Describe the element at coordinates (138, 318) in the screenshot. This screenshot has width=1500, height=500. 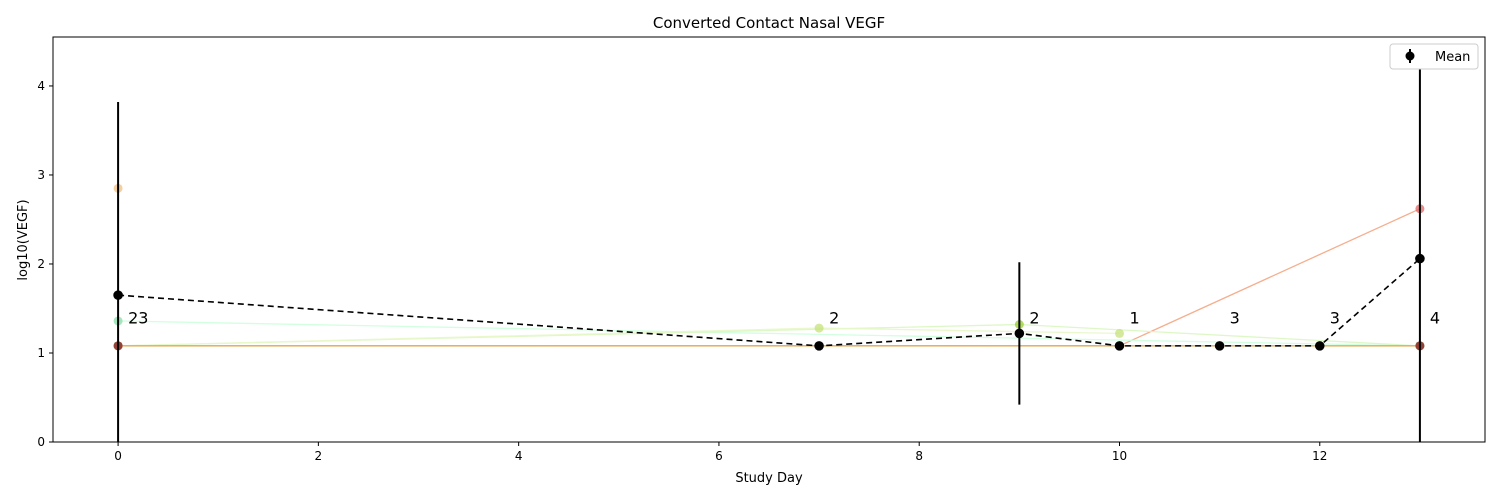
I see `count-label-0: 23` at that location.